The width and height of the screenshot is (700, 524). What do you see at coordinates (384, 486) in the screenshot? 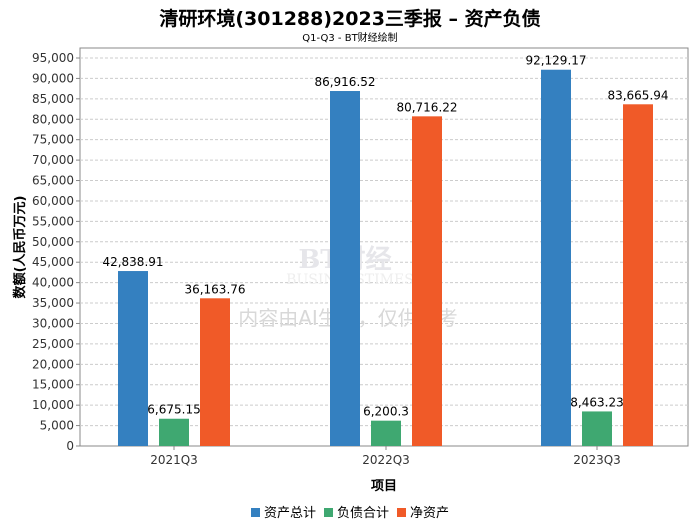
I see `x-axis-label: 项目` at bounding box center [384, 486].